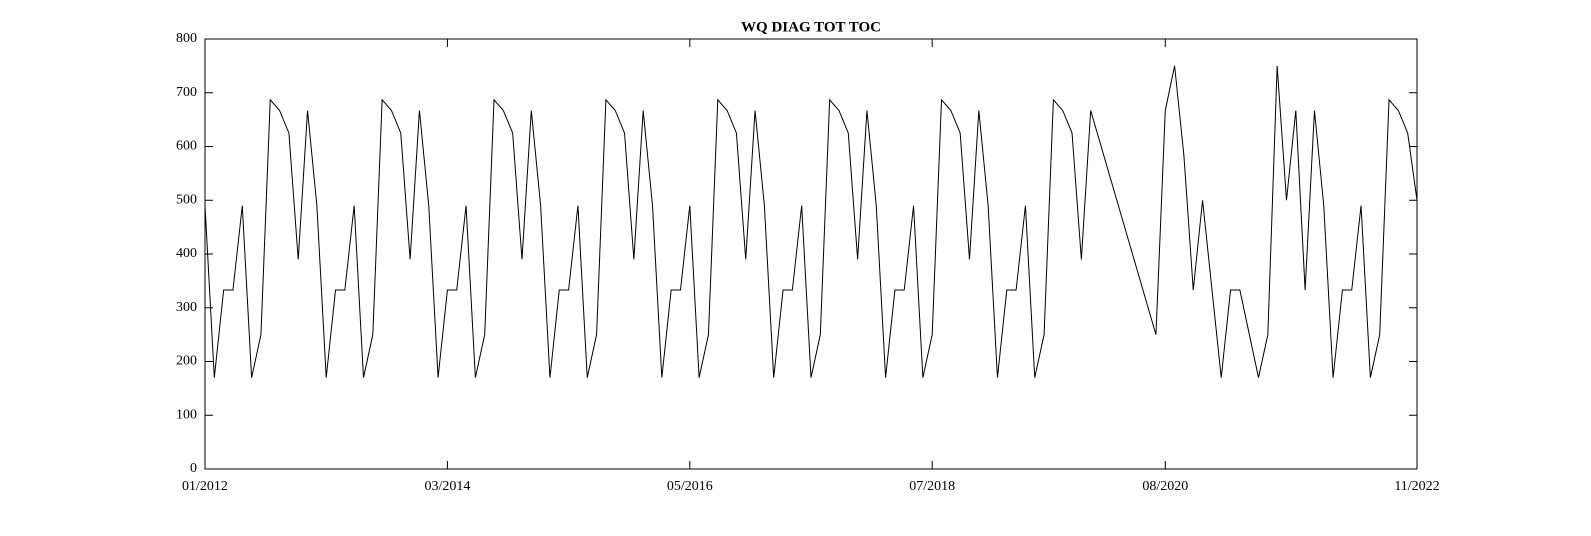 This screenshot has height=536, width=1591. What do you see at coordinates (186, 307) in the screenshot?
I see `y-tick-label: 300` at bounding box center [186, 307].